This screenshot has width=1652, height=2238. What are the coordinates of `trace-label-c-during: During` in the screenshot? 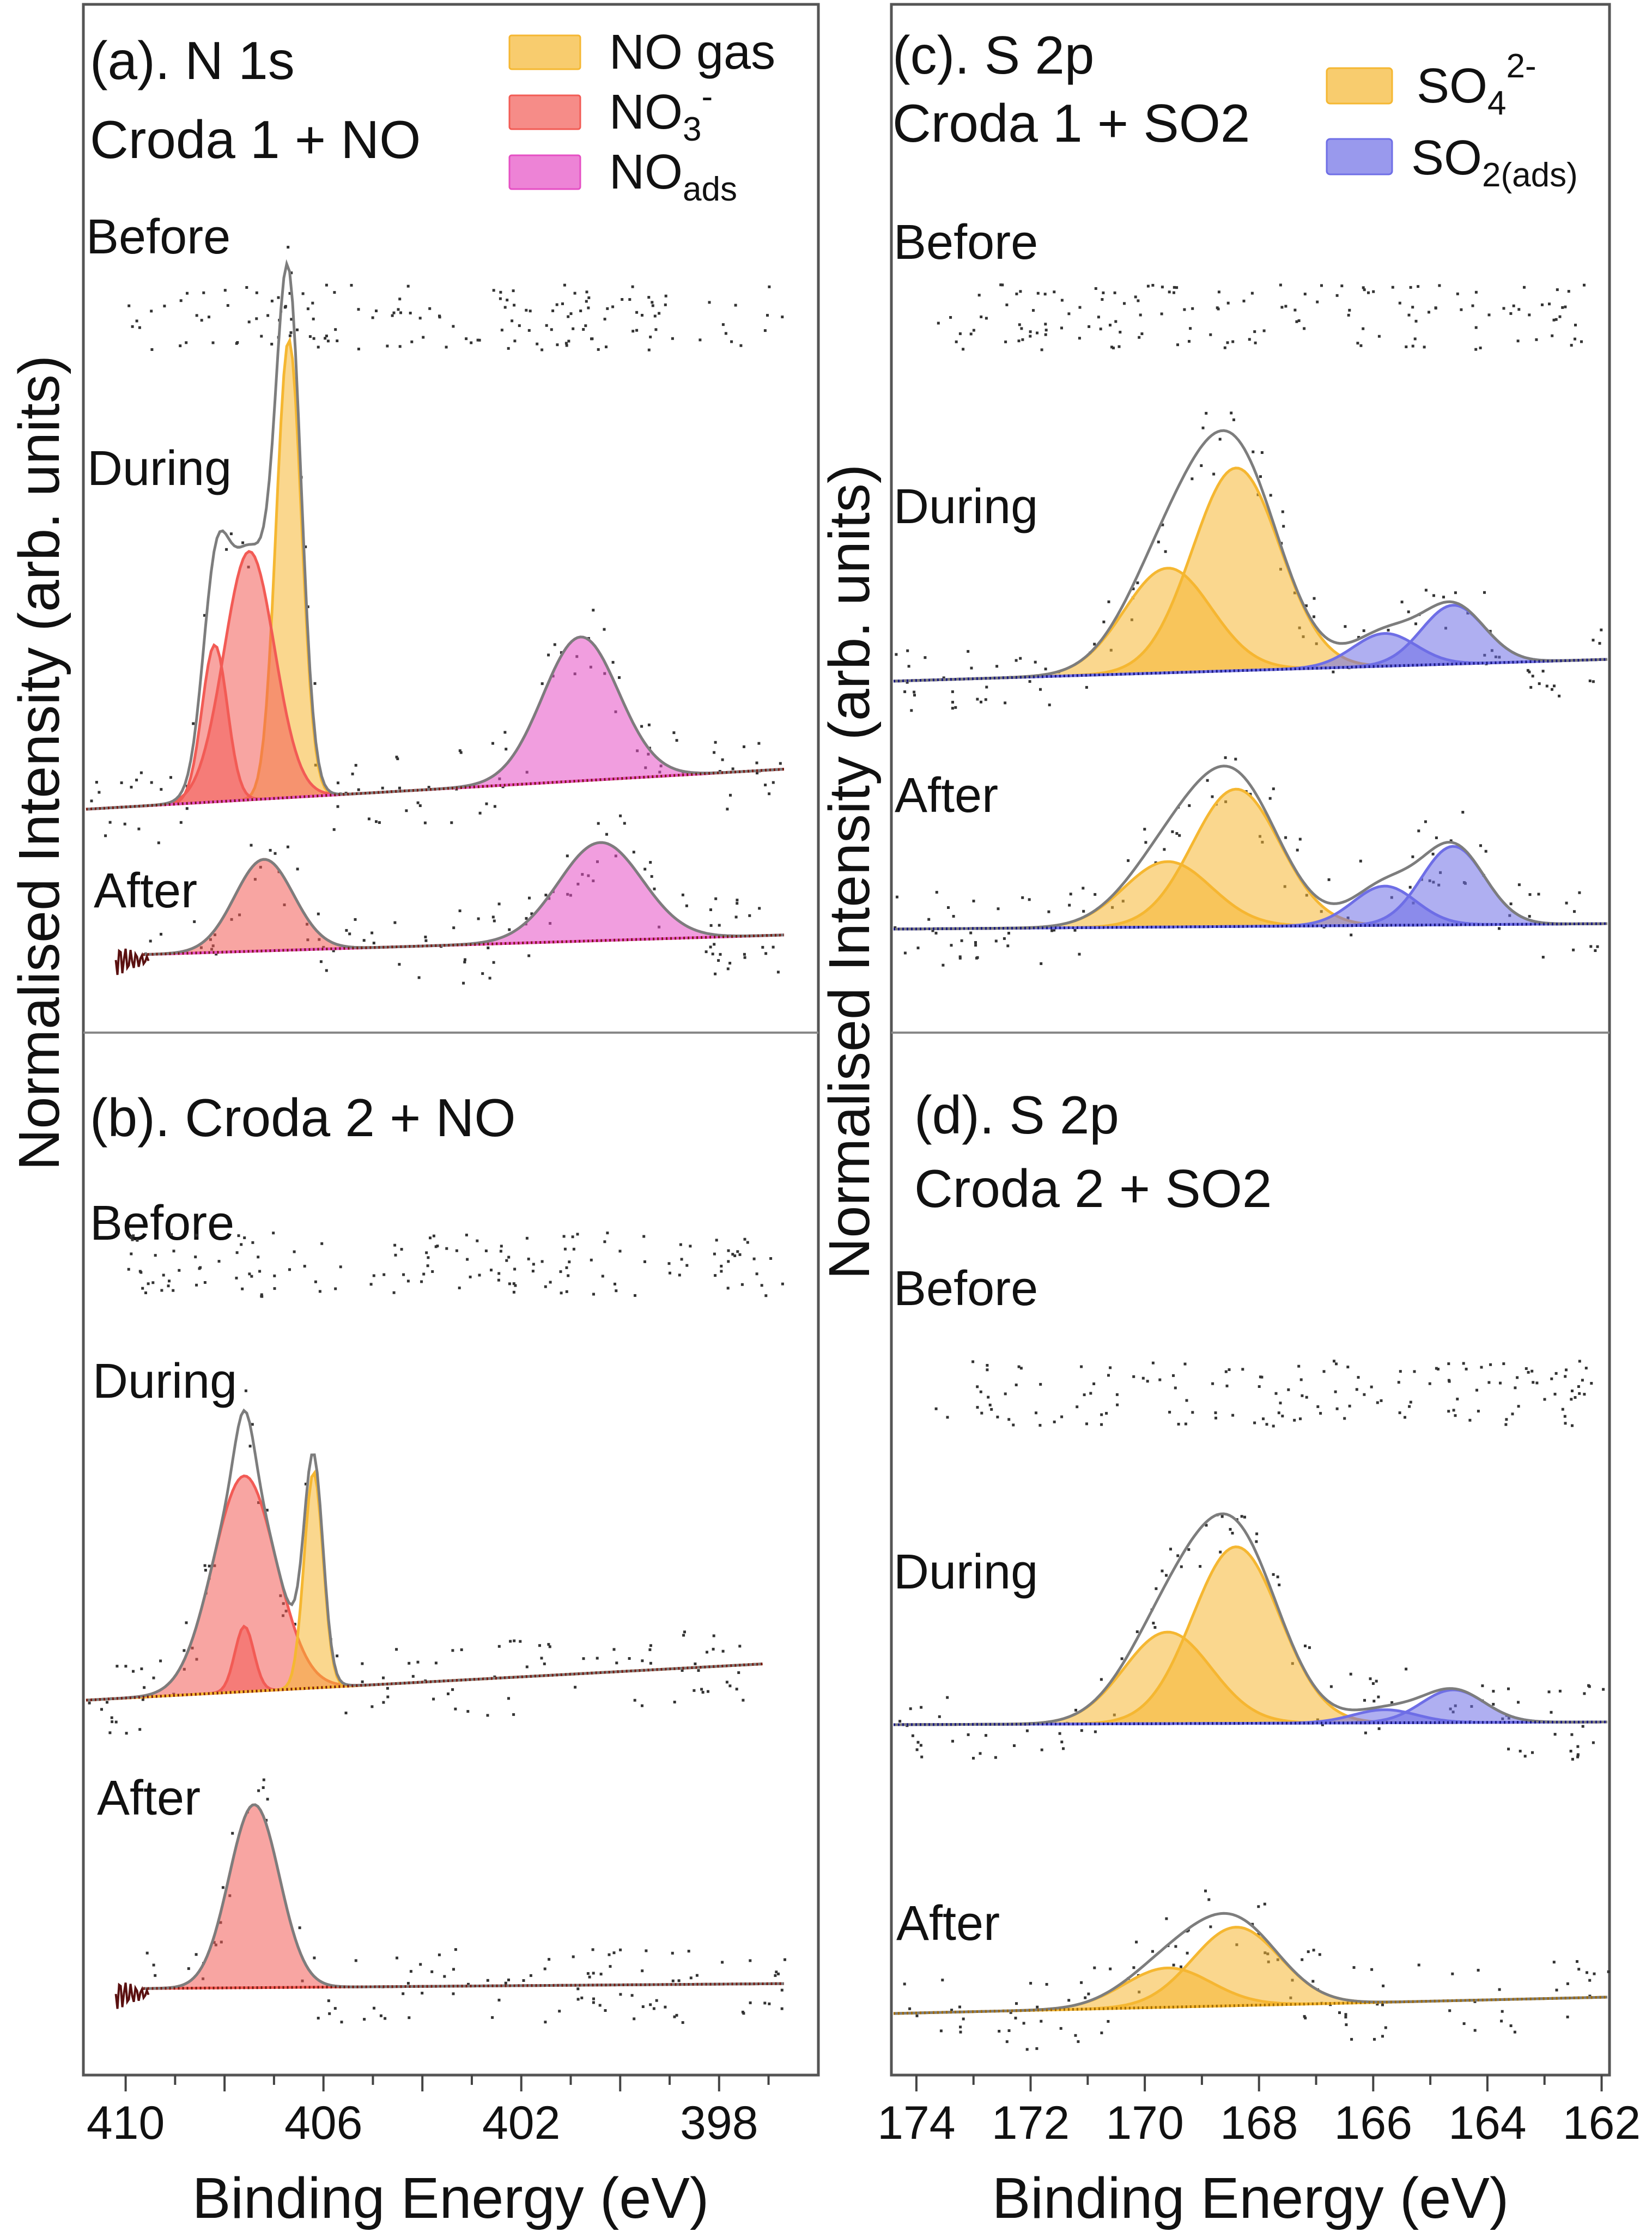 It's located at (966, 507).